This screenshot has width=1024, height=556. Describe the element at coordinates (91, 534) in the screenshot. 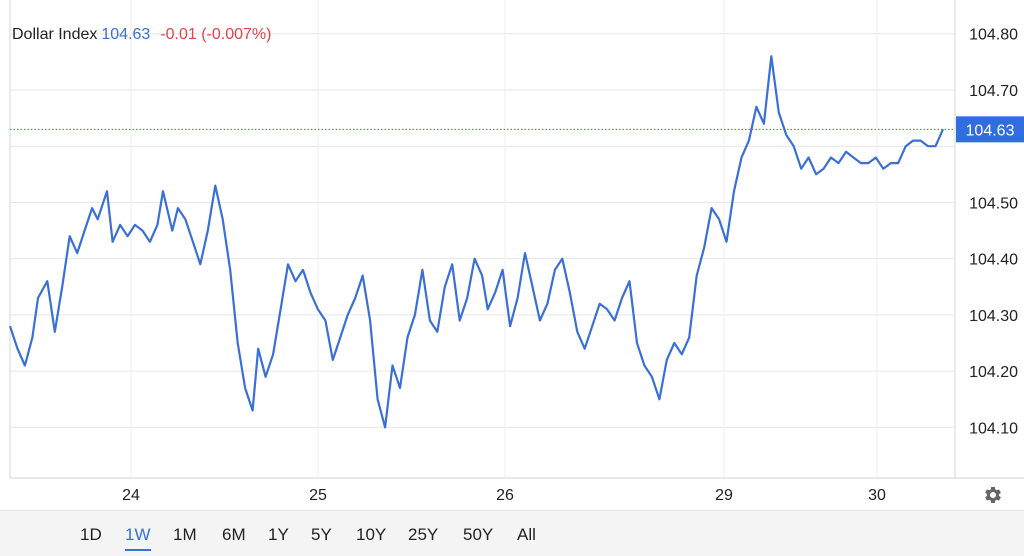

I see `range-button-1d: 1D` at that location.